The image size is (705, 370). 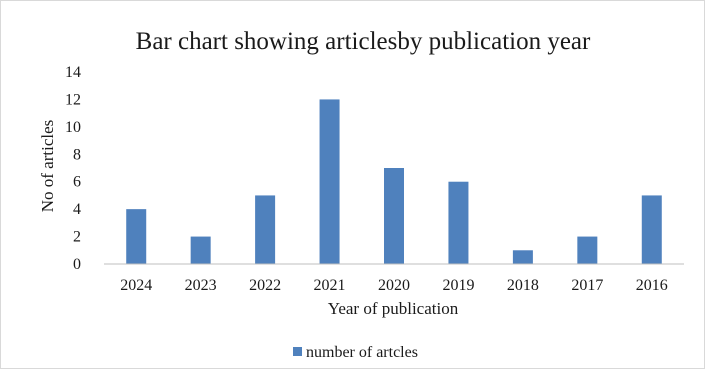 What do you see at coordinates (73, 72) in the screenshot?
I see `y-tick-label: 14` at bounding box center [73, 72].